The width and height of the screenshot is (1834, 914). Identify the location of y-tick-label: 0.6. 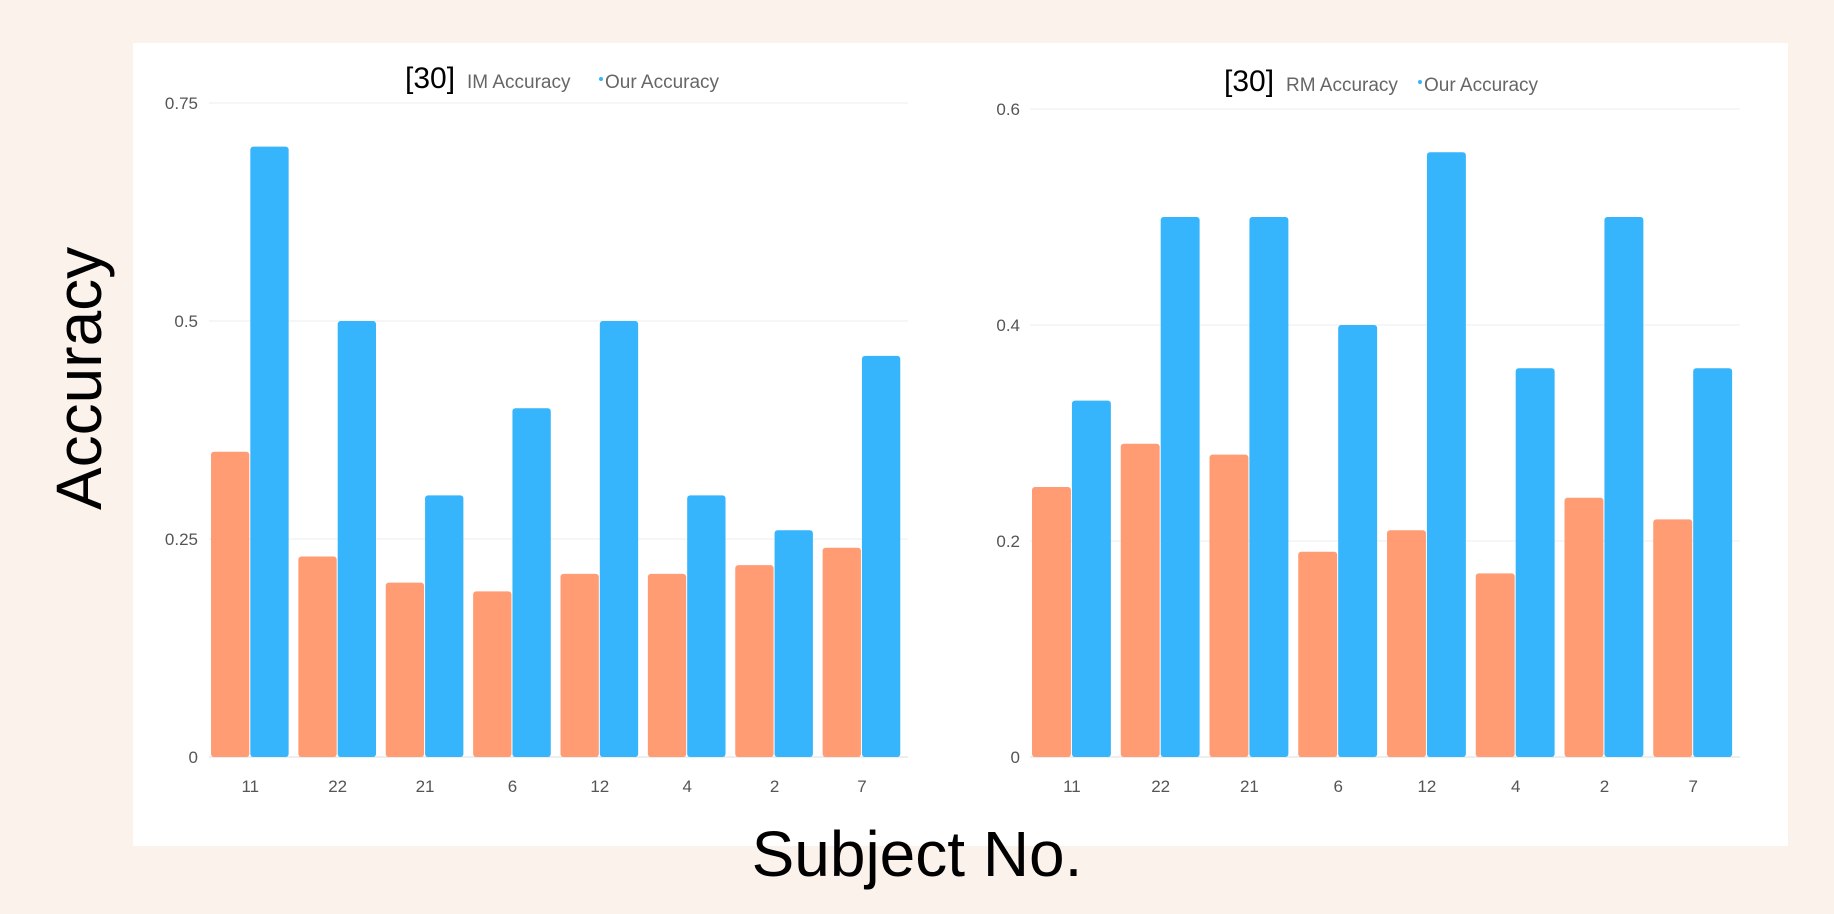
(1008, 109).